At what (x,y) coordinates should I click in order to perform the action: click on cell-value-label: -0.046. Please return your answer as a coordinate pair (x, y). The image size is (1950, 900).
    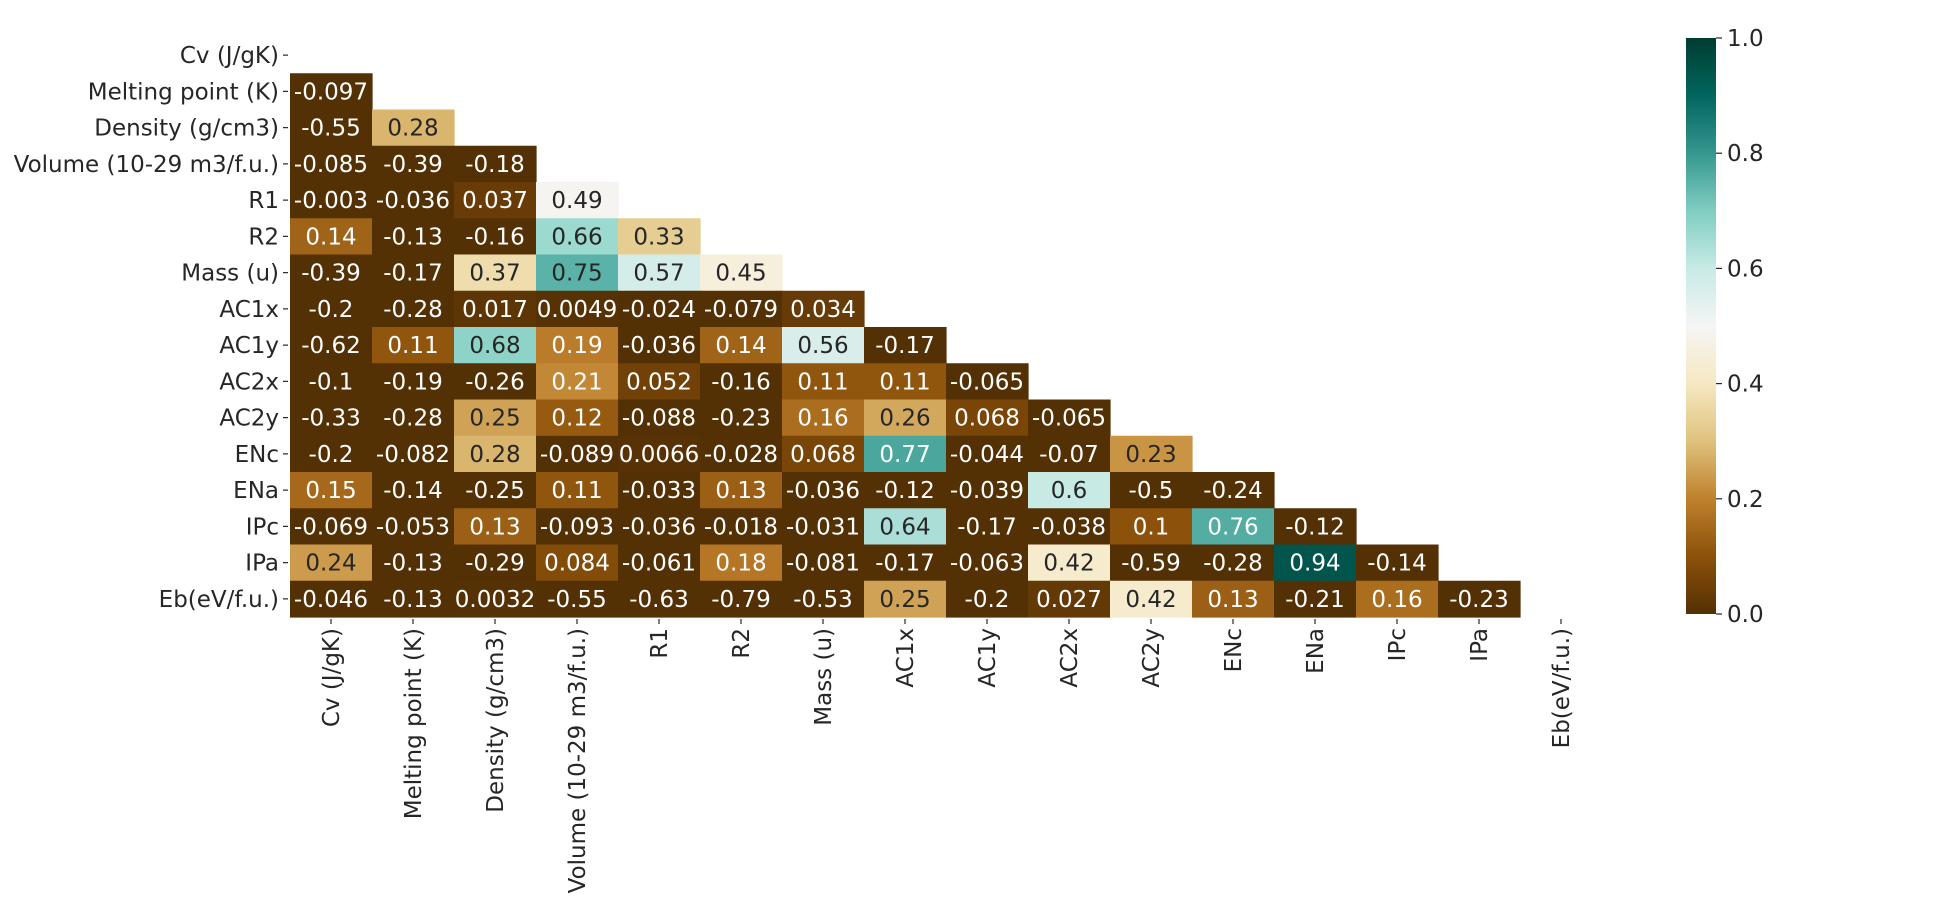
    Looking at the image, I should click on (331, 600).